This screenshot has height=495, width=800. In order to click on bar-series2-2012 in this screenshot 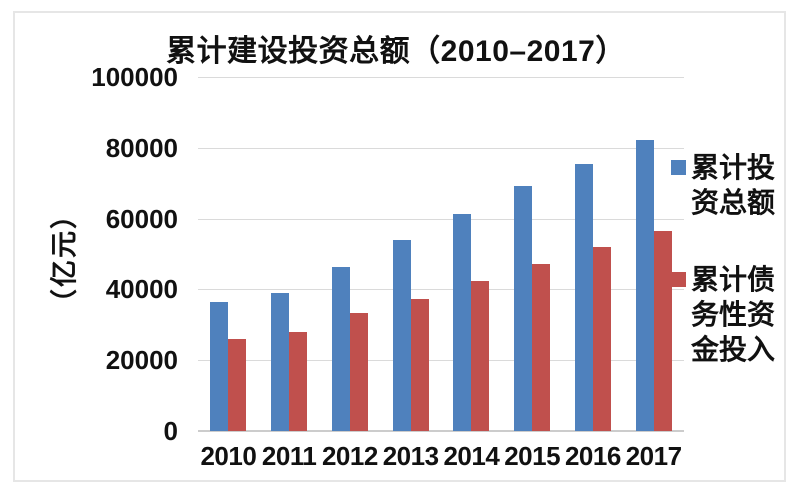, I will do `click(358, 371)`.